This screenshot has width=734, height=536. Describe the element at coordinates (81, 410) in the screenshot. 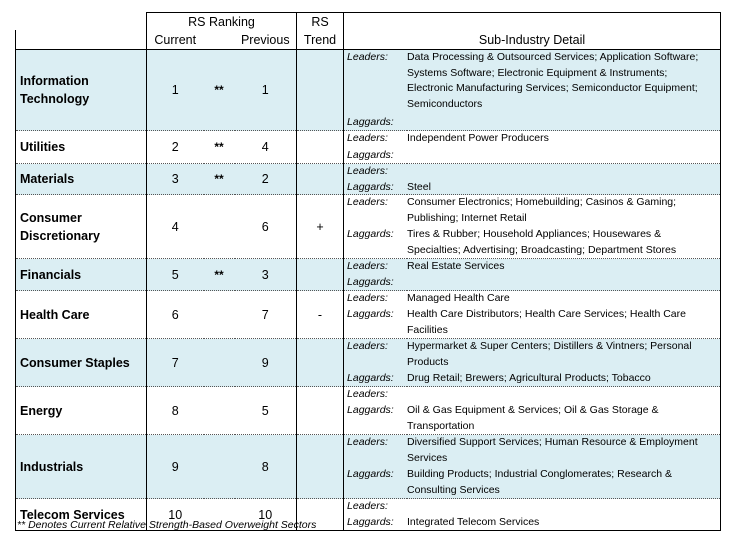

I see `sector-name: Energy` at that location.